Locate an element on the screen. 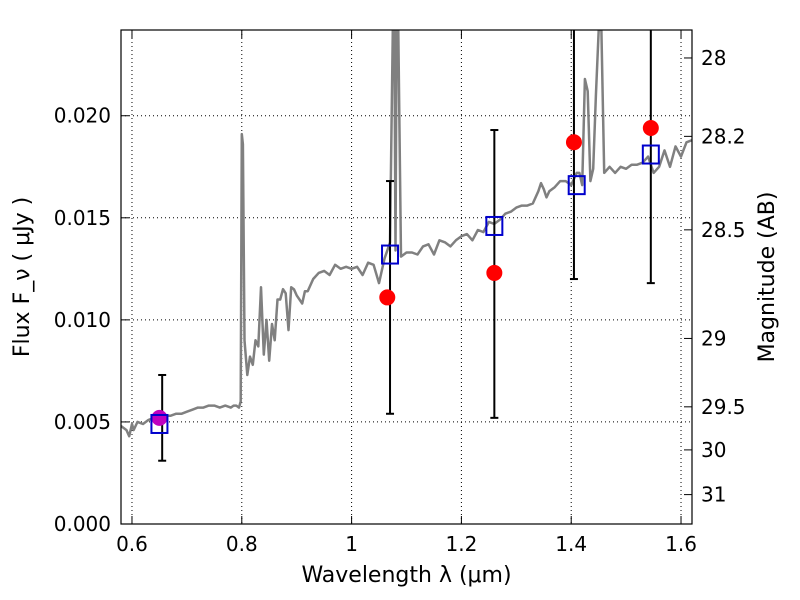  x-tick-label: 0.6 is located at coordinates (132, 544).